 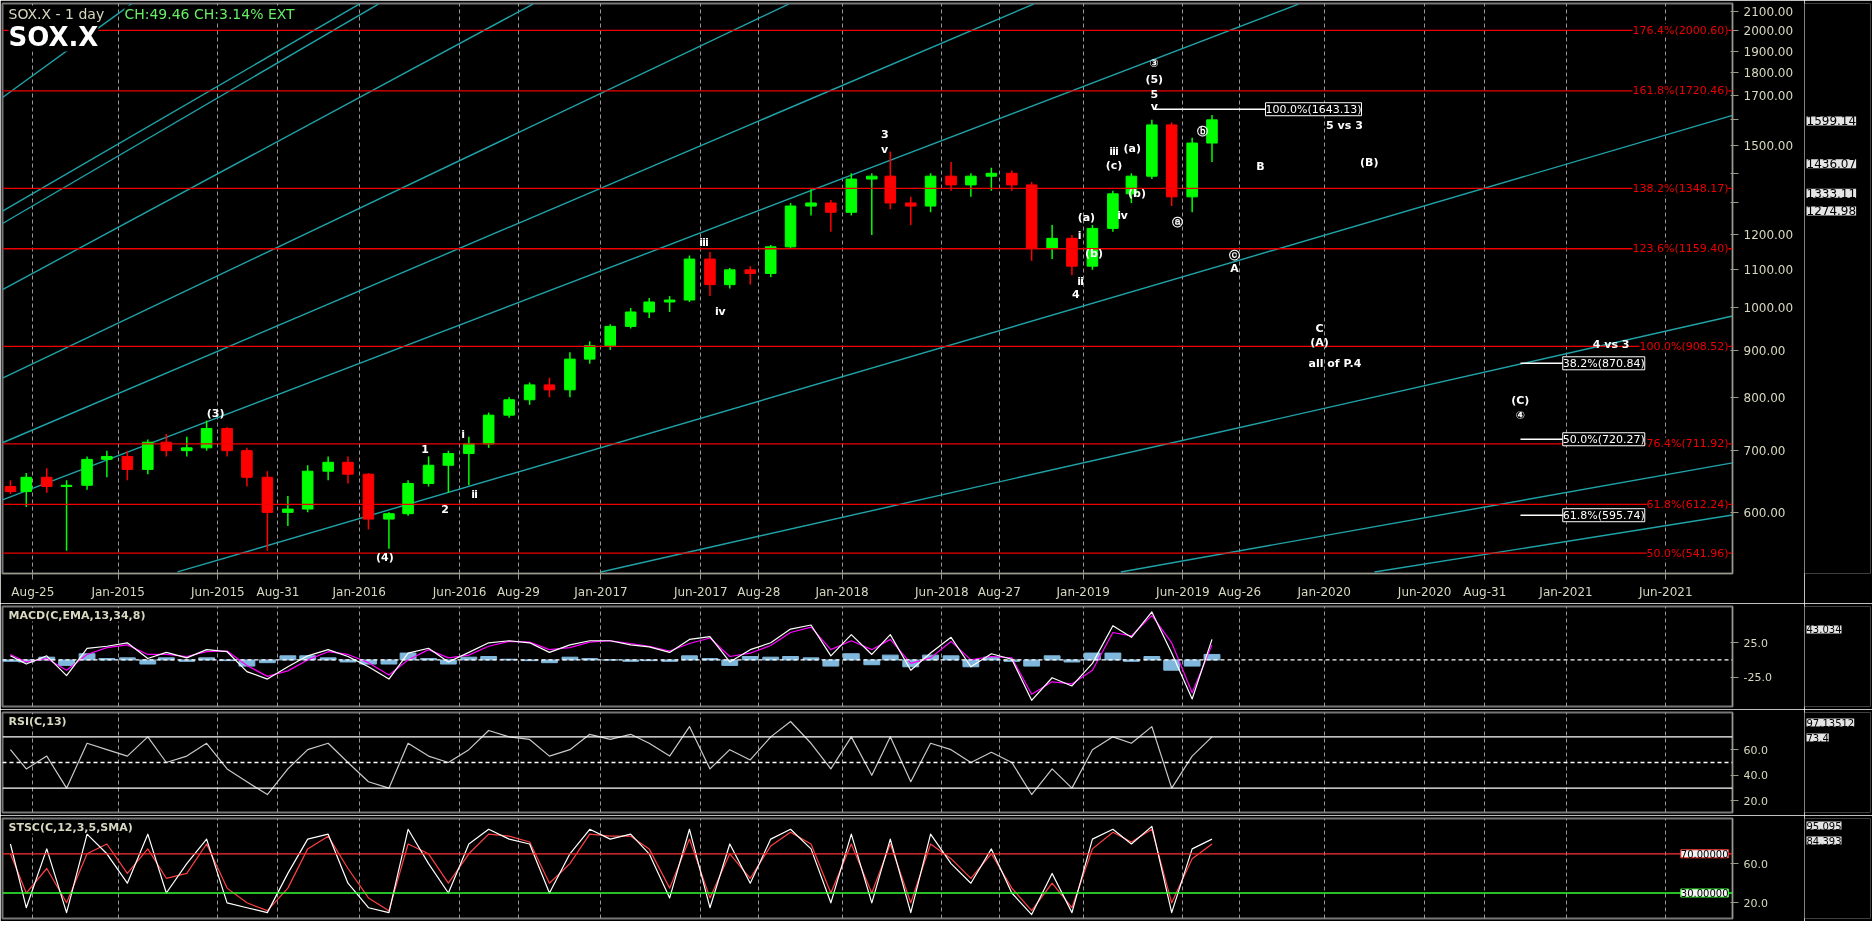 I want to click on x-tick-label: Jan-2020, so click(x=1323, y=591).